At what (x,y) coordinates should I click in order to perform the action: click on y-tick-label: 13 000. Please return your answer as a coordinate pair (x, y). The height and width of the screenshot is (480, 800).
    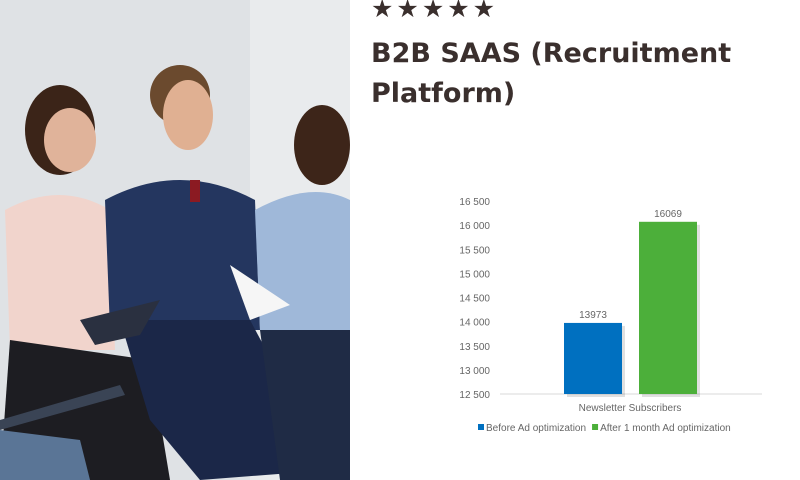
    Looking at the image, I should click on (474, 371).